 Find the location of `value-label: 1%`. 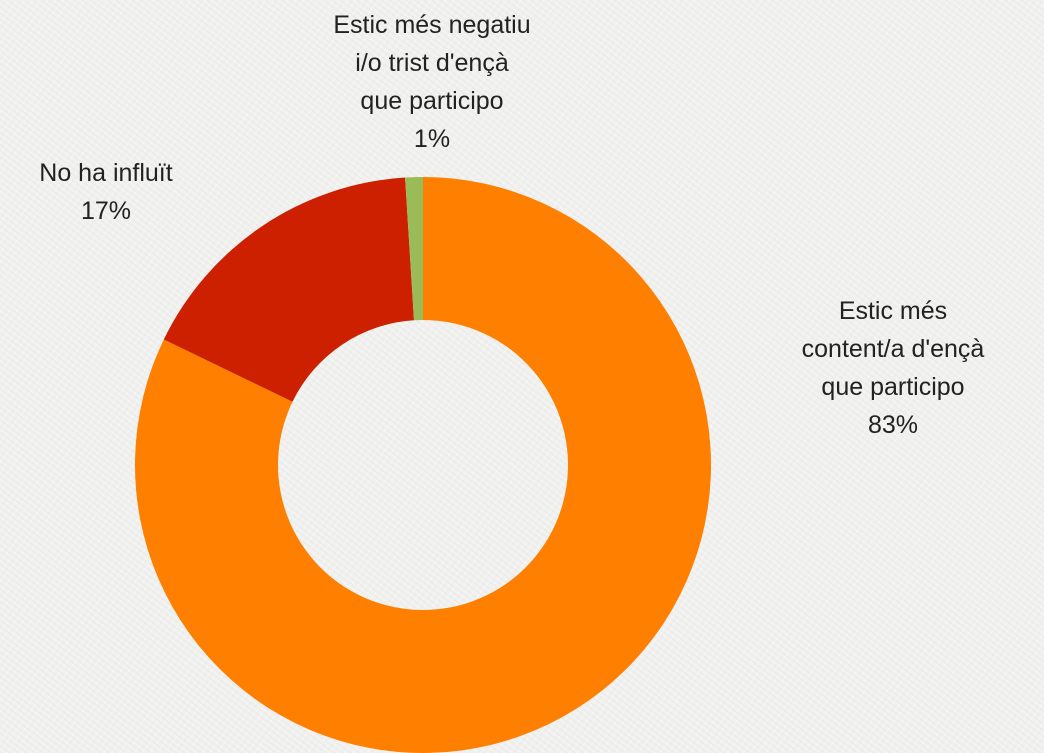

value-label: 1% is located at coordinates (432, 139).